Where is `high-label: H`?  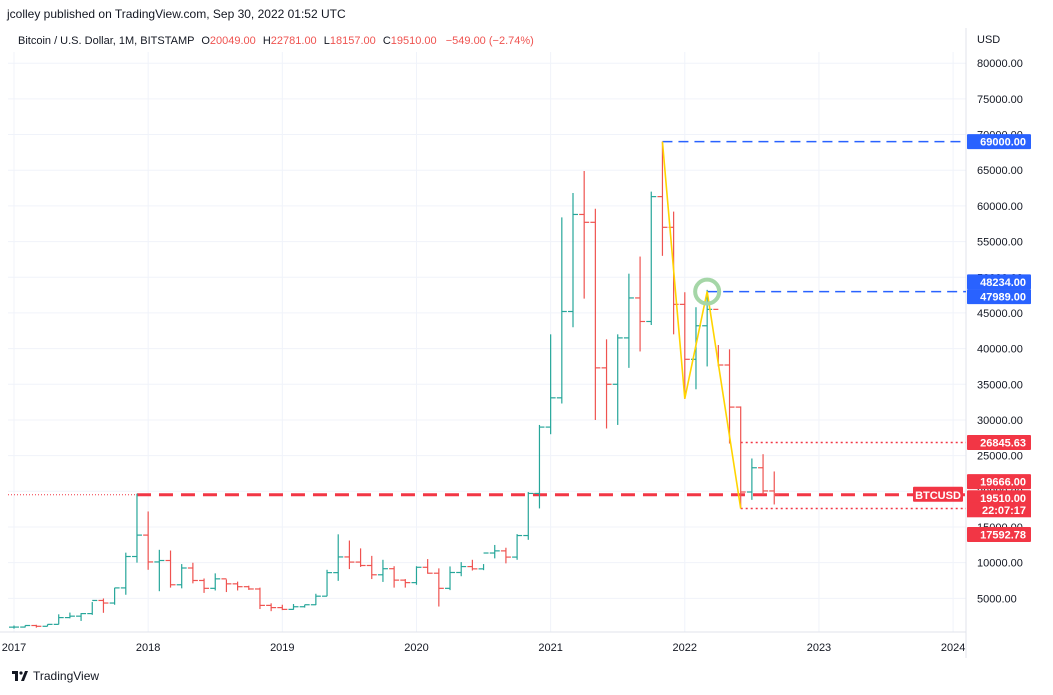
high-label: H is located at coordinates (266, 41).